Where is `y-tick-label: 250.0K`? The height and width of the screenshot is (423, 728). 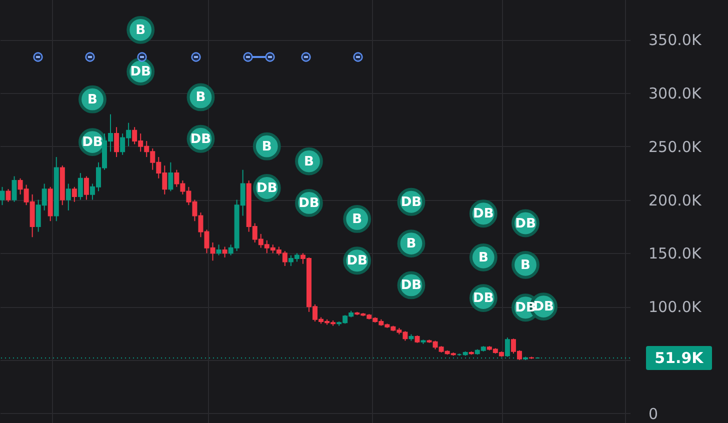 y-tick-label: 250.0K is located at coordinates (675, 147).